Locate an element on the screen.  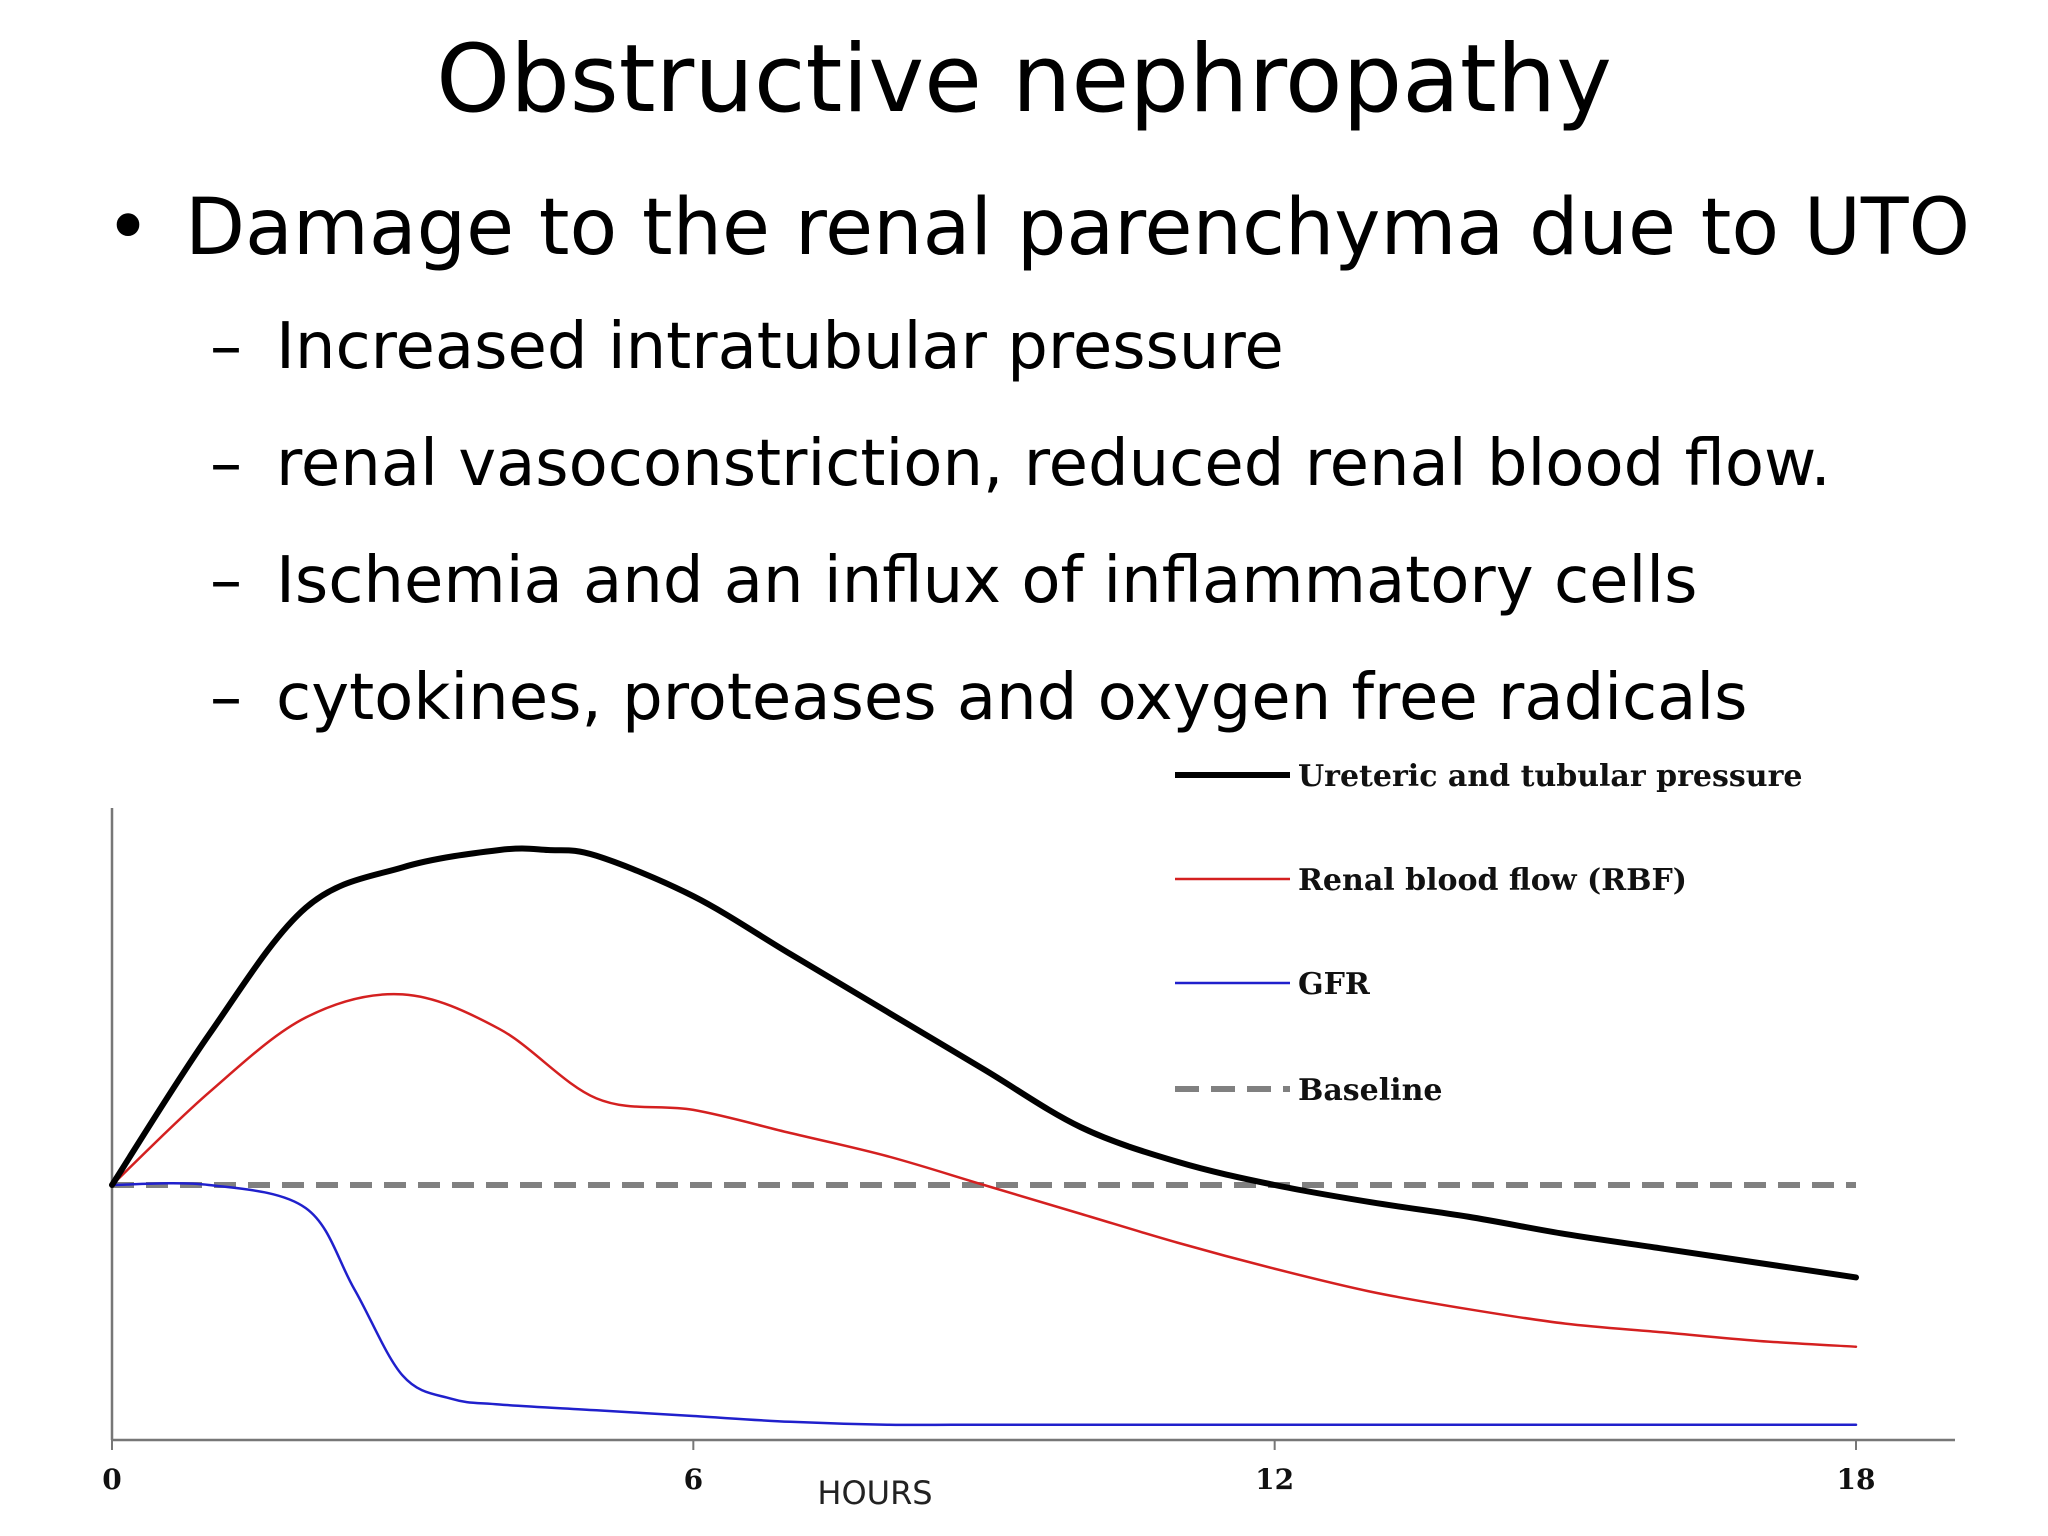
legend-label: GFR is located at coordinates (1334, 984).